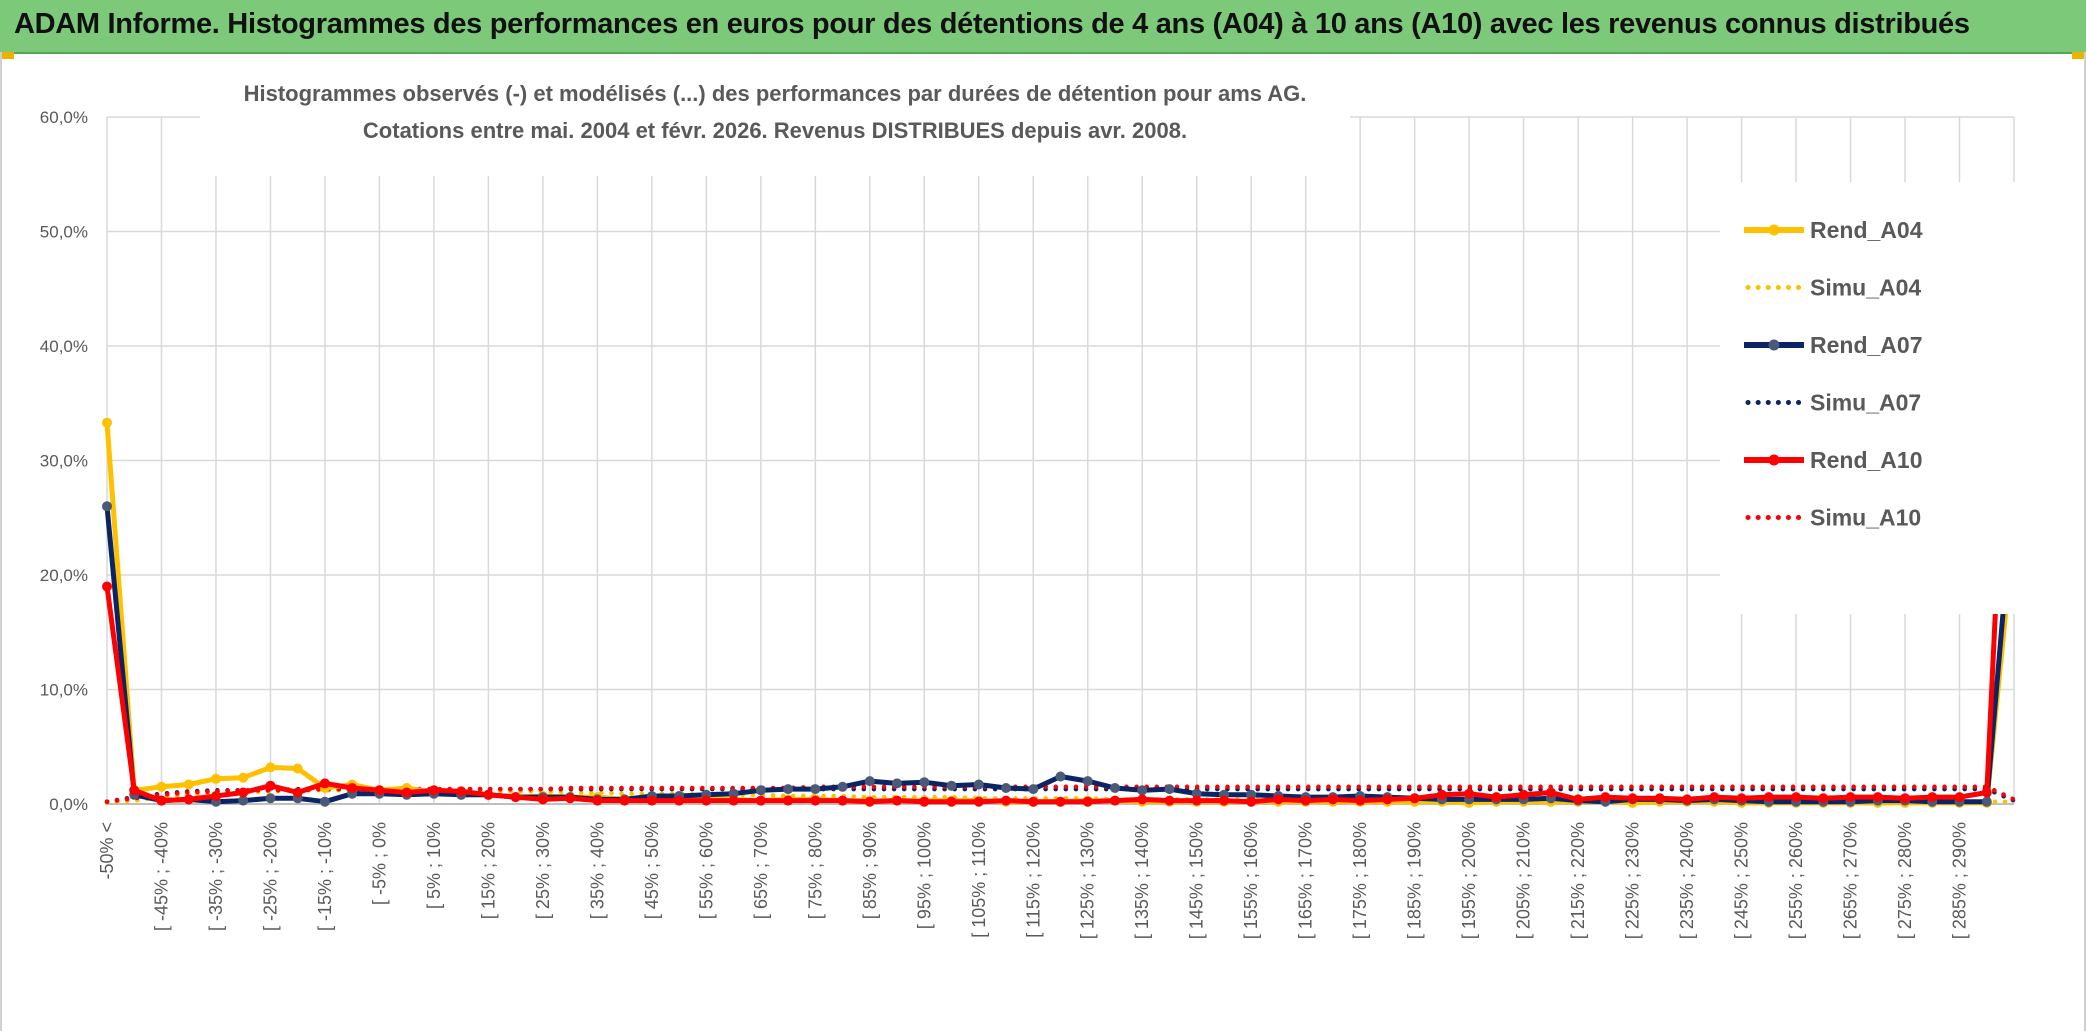 Image resolution: width=2086 pixels, height=1031 pixels. What do you see at coordinates (107, 851) in the screenshot?
I see `x-tick-label: -50% <` at bounding box center [107, 851].